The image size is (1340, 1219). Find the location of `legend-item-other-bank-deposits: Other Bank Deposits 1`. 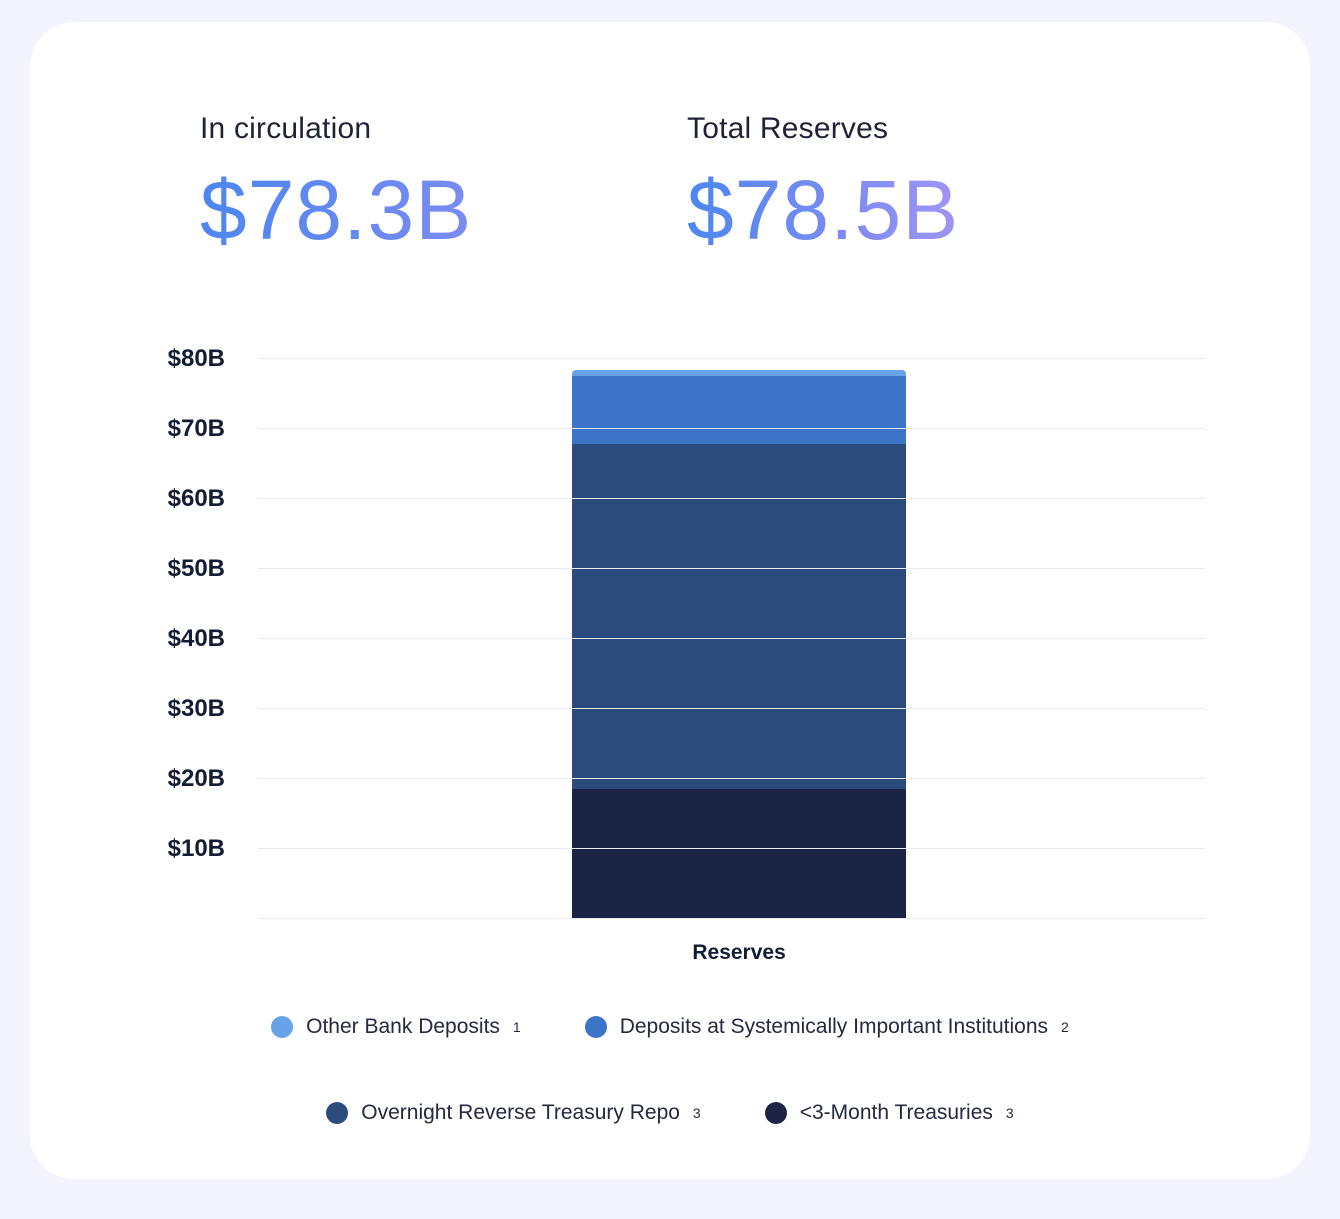

legend-item-other-bank-deposits: Other Bank Deposits 1 is located at coordinates (396, 1027).